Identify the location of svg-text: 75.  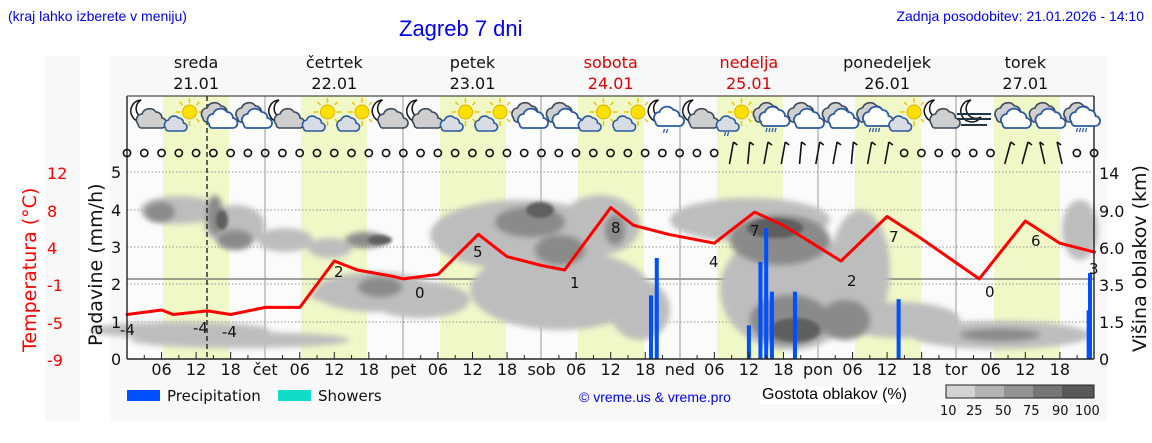
(1031, 411).